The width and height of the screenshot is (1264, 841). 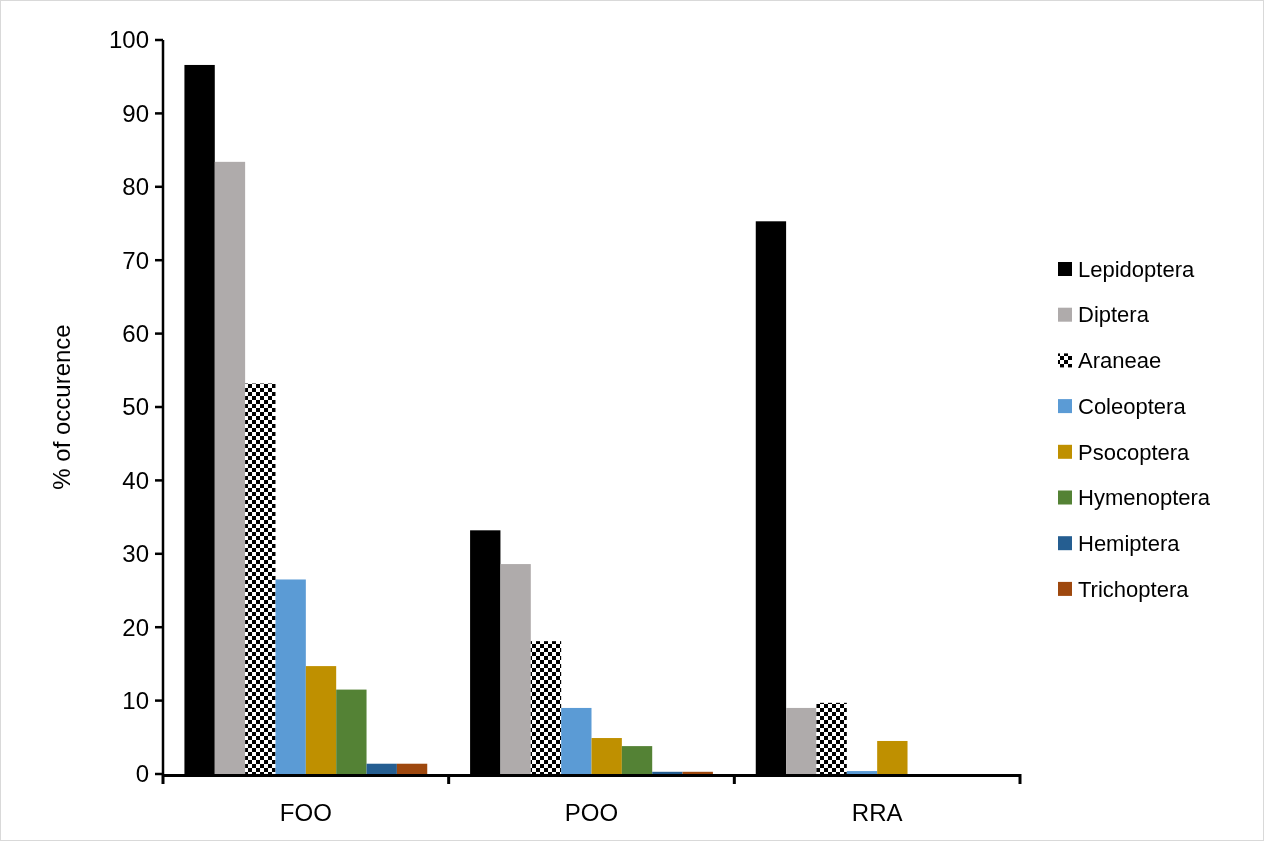 I want to click on y-tick-label: 20, so click(x=135, y=627).